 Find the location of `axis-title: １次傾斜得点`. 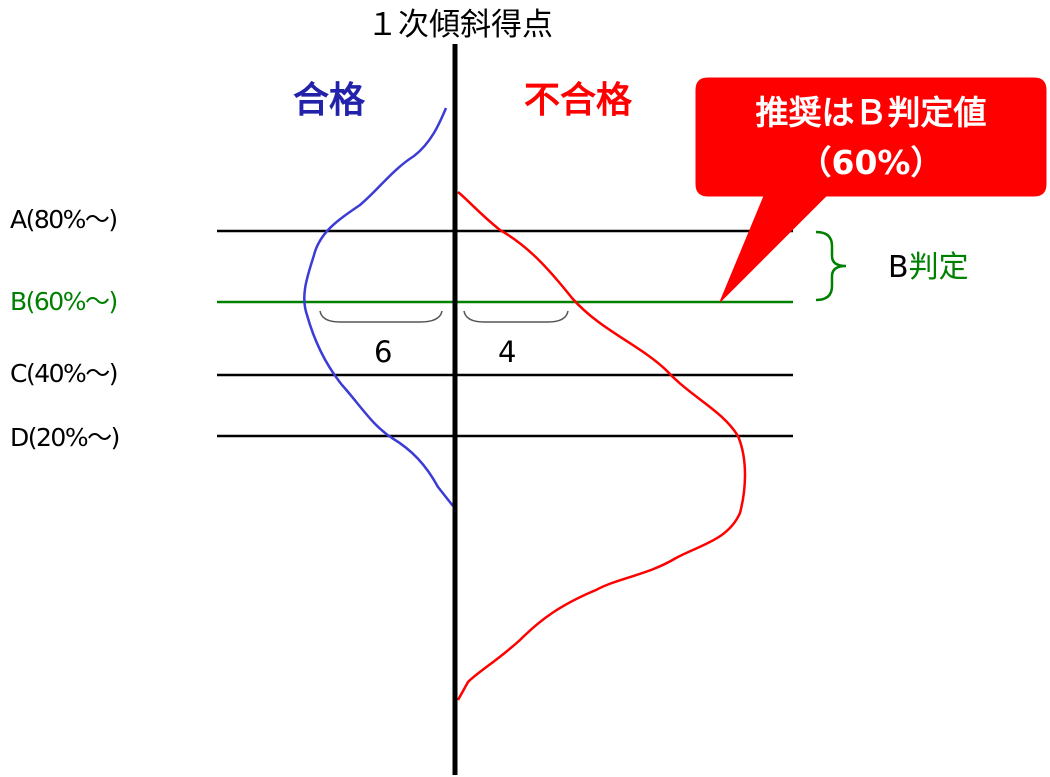

axis-title: １次傾斜得点 is located at coordinates (460, 25).